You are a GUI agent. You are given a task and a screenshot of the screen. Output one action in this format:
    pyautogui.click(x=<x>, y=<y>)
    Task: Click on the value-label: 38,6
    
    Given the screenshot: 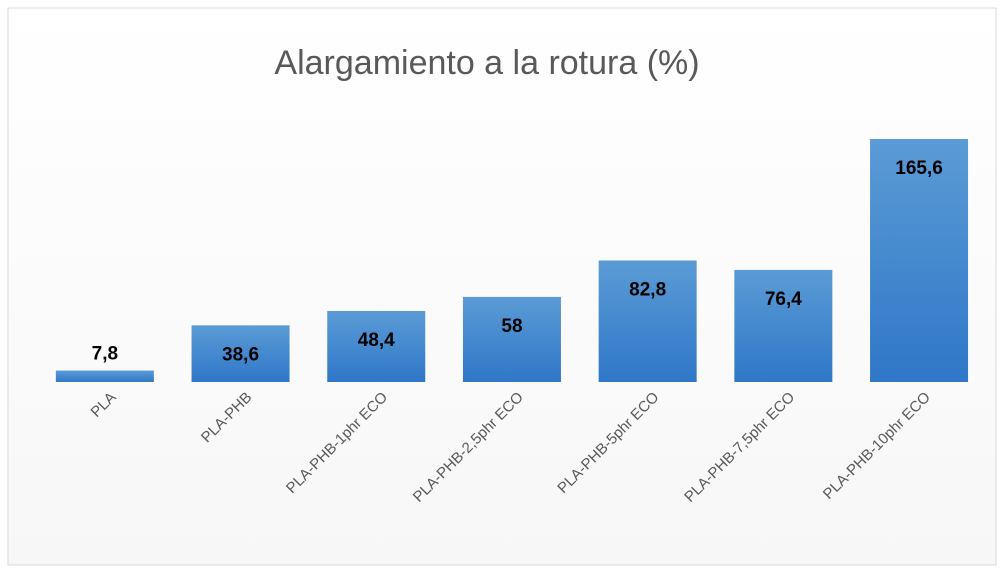 What is the action you would take?
    pyautogui.click(x=240, y=354)
    